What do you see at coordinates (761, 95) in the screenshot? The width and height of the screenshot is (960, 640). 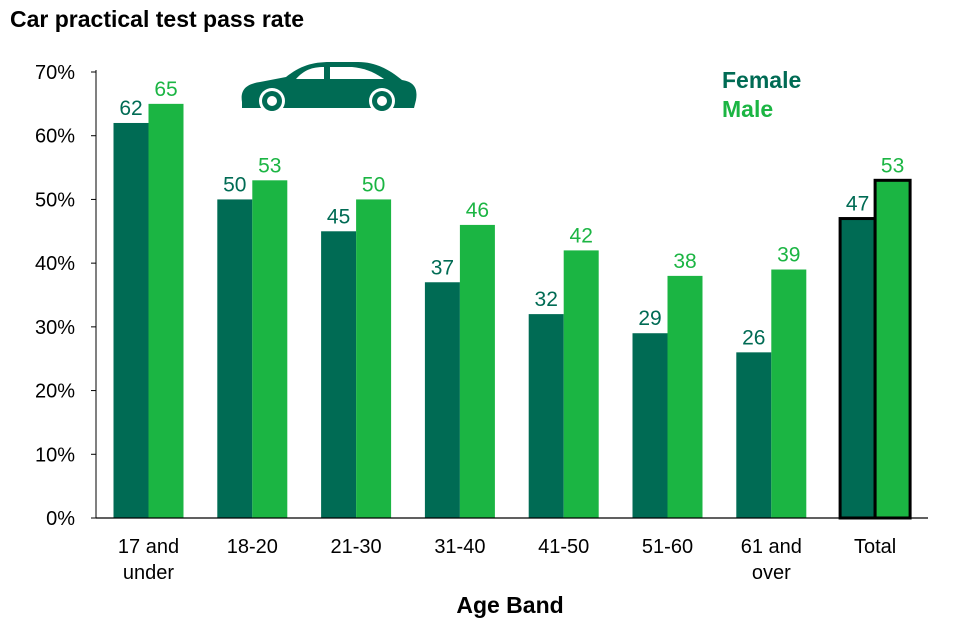 I see `legend: Female Male` at bounding box center [761, 95].